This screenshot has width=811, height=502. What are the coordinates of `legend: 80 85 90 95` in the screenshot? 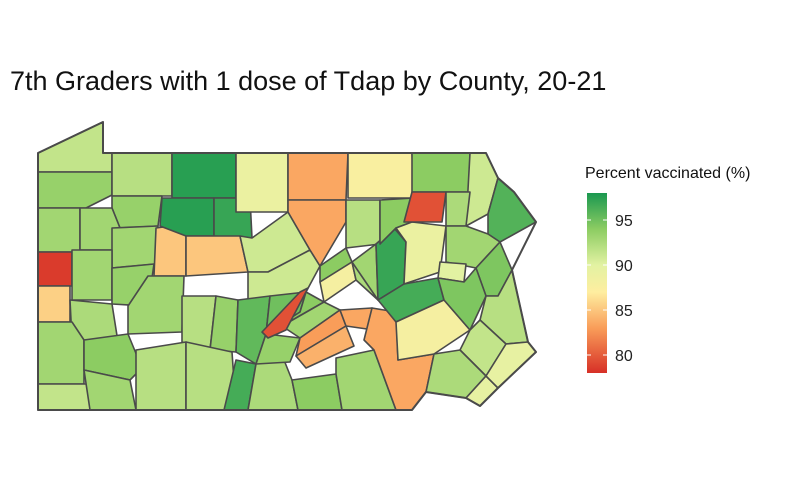 It's located at (610, 283).